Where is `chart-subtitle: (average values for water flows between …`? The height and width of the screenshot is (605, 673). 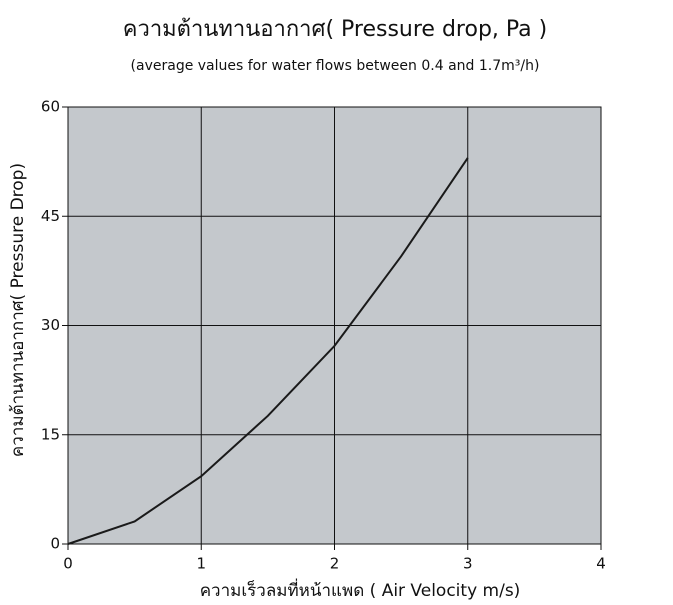 chart-subtitle: (average values for water flows between … is located at coordinates (335, 66).